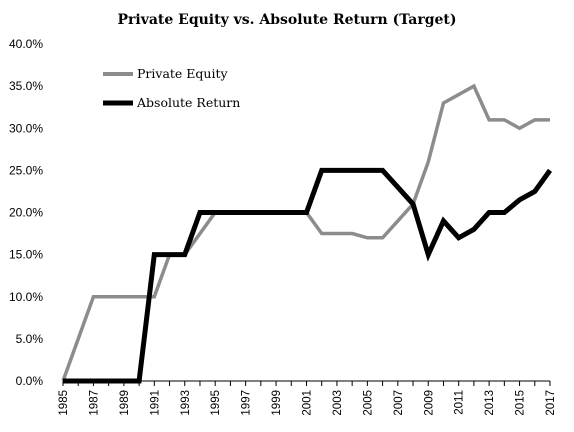 This screenshot has width=574, height=432. What do you see at coordinates (26, 170) in the screenshot?
I see `y-tick-label: 25.0%` at bounding box center [26, 170].